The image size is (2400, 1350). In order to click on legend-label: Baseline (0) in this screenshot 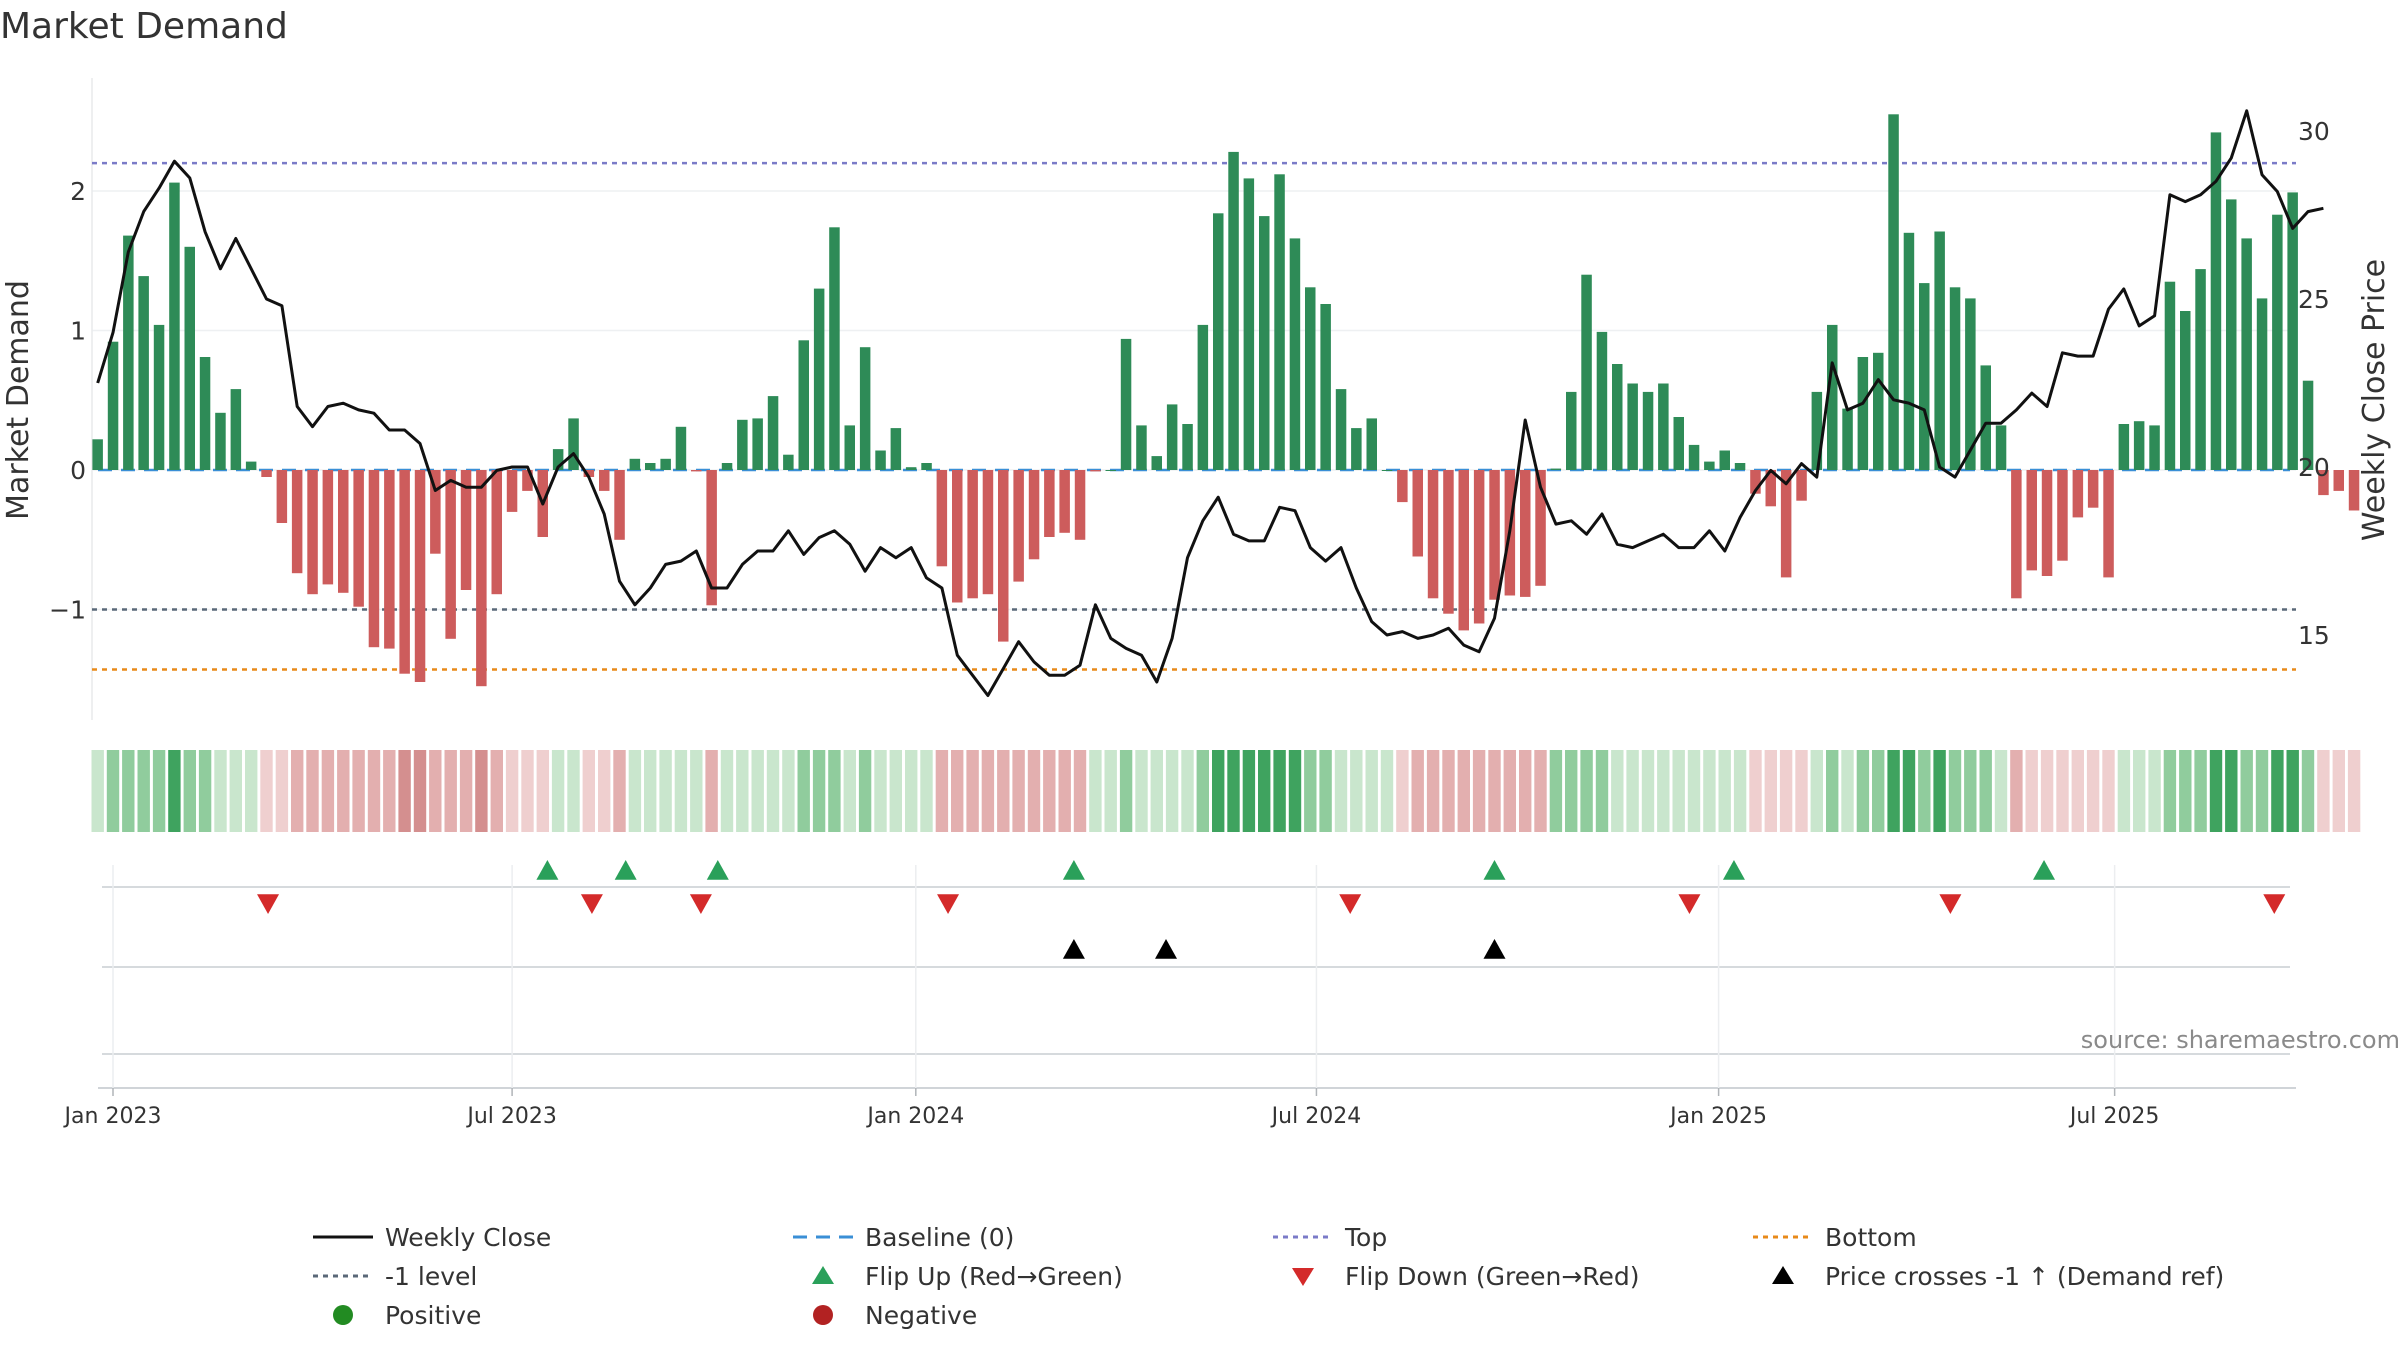, I will do `click(939, 1237)`.